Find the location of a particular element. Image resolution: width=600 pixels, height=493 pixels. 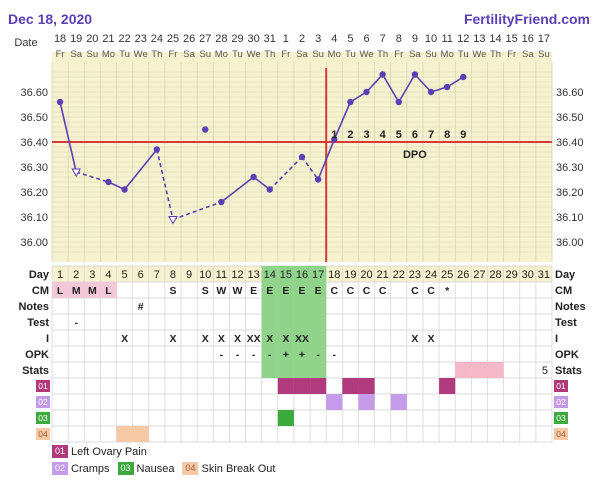

cell-value: 6 is located at coordinates (141, 275).